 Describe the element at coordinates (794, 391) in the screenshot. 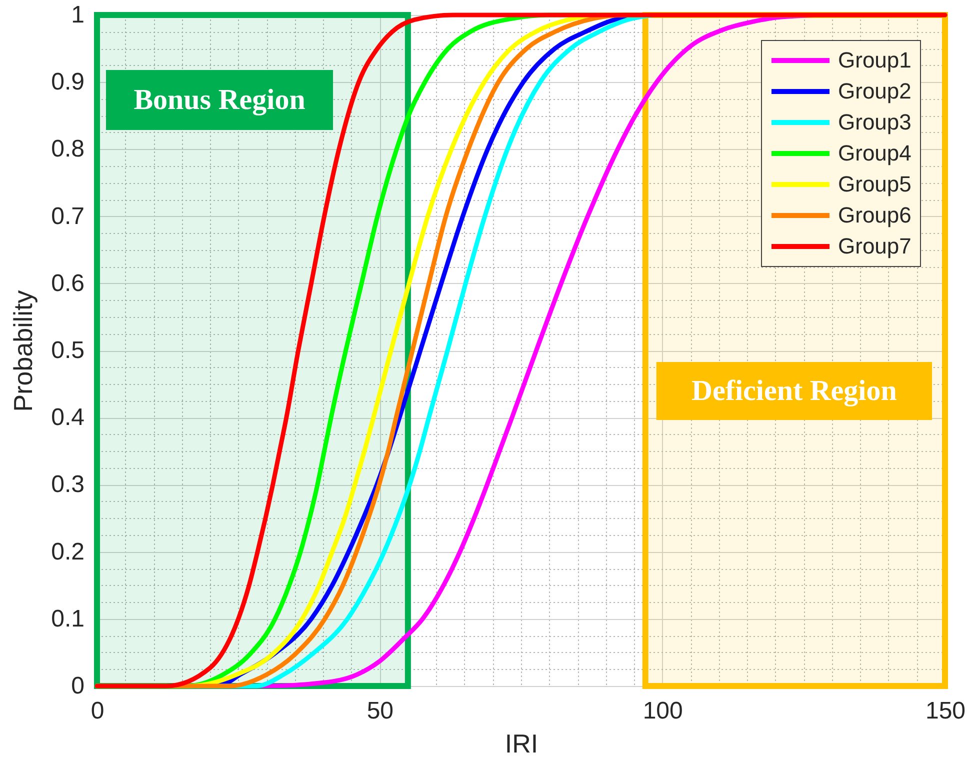

I see `band-label: Deficient Region` at that location.